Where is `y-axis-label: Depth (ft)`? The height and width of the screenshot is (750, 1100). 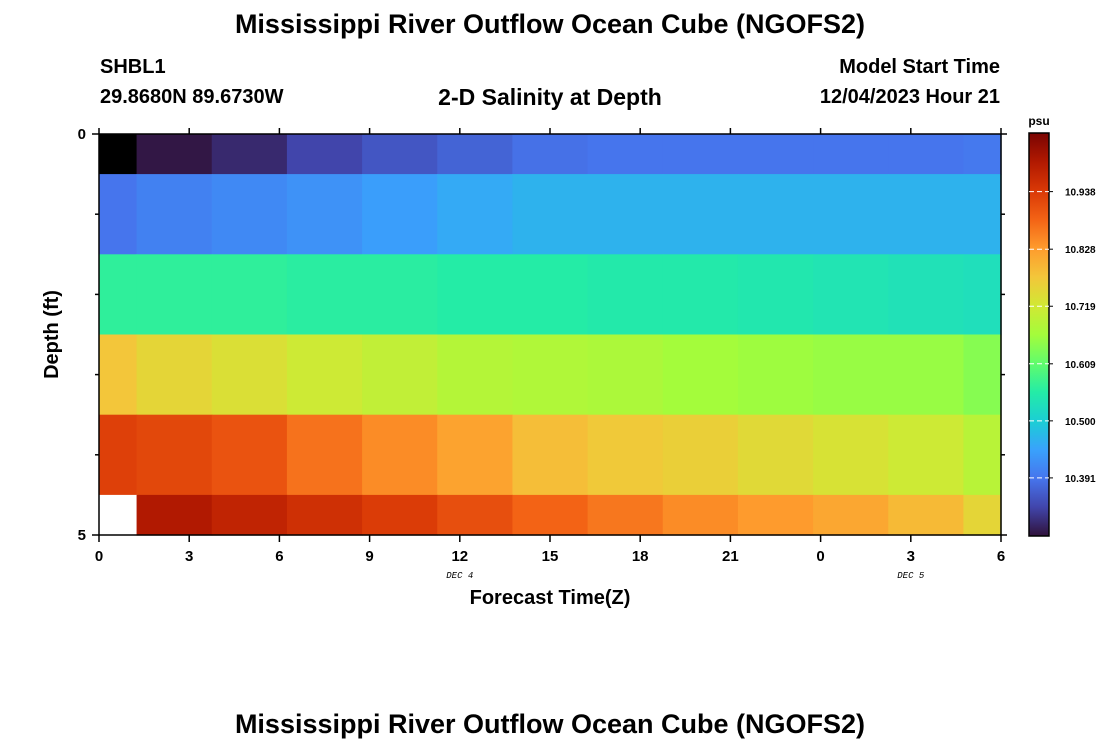
y-axis-label: Depth (ft) is located at coordinates (52, 334).